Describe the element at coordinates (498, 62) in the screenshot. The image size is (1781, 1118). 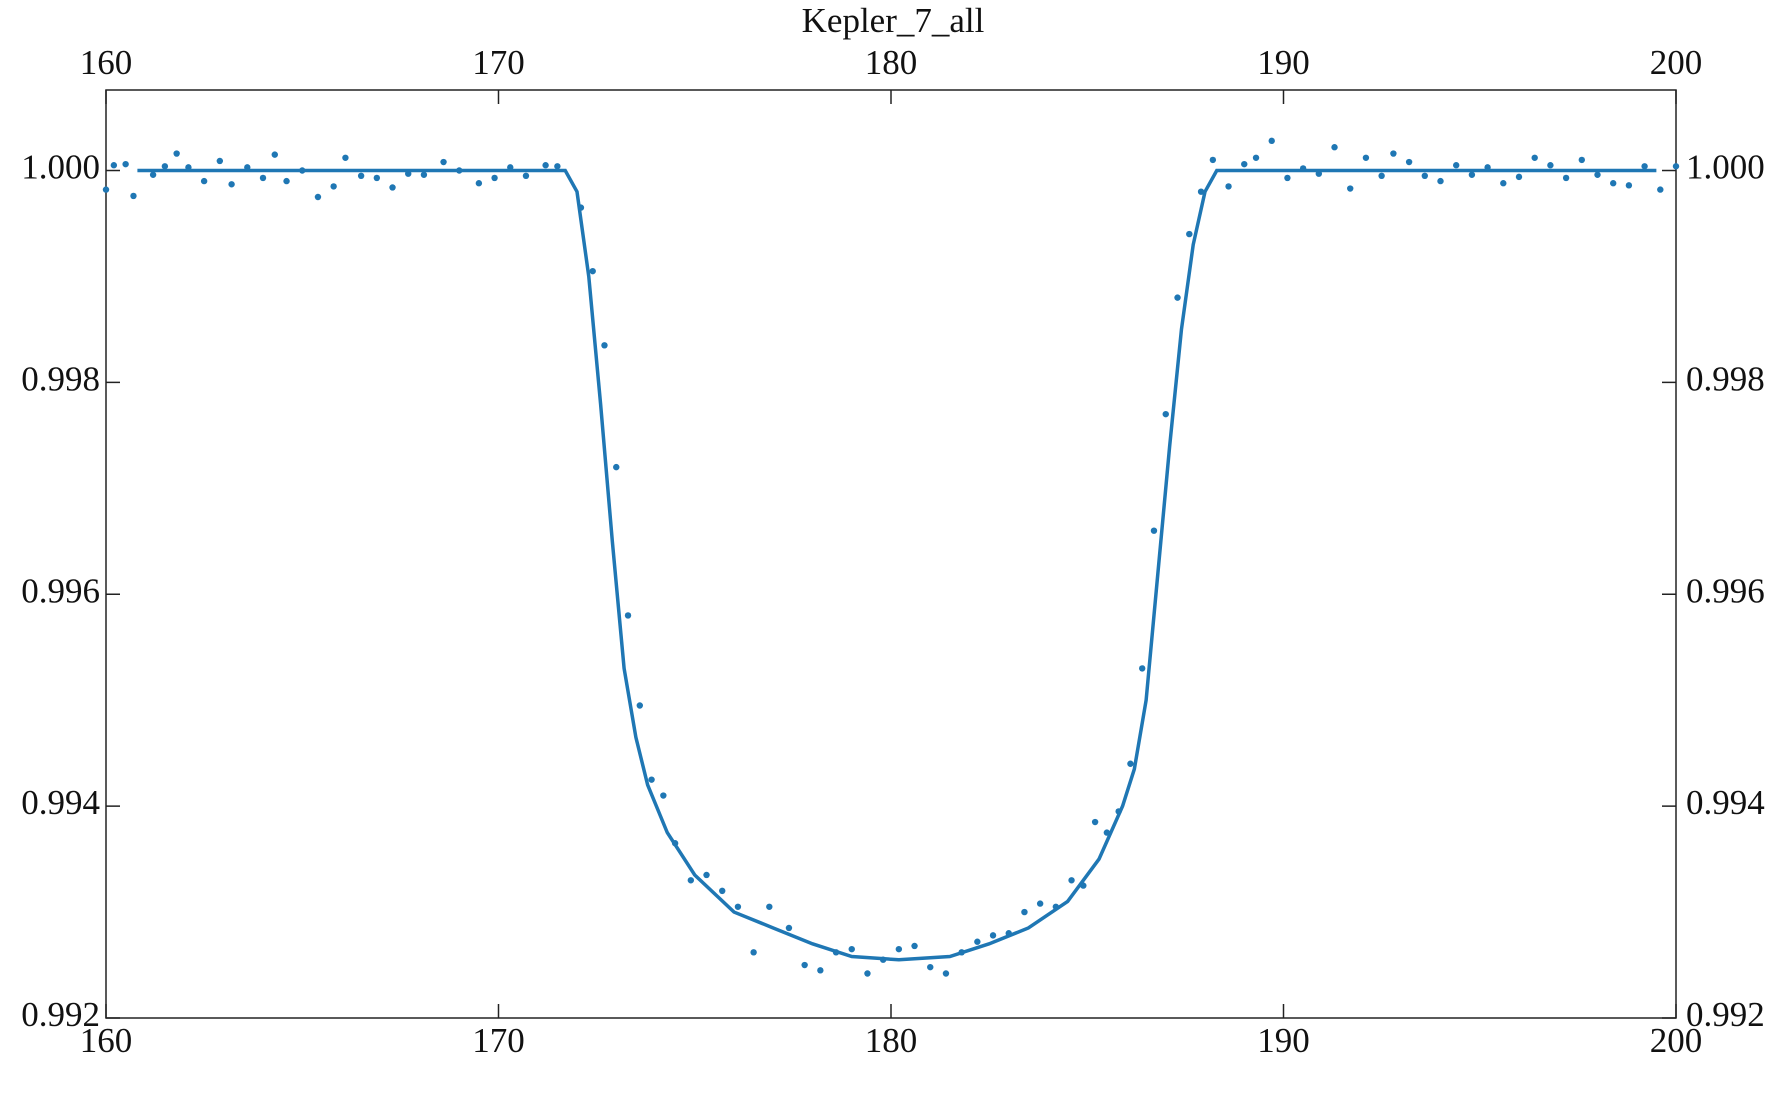
I see `x-tick-label-top: 170` at that location.